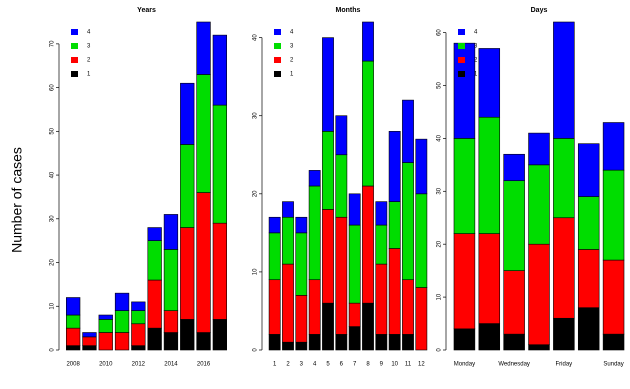 Image resolution: width=630 pixels, height=389 pixels. I want to click on panel-title: Months, so click(348, 10).